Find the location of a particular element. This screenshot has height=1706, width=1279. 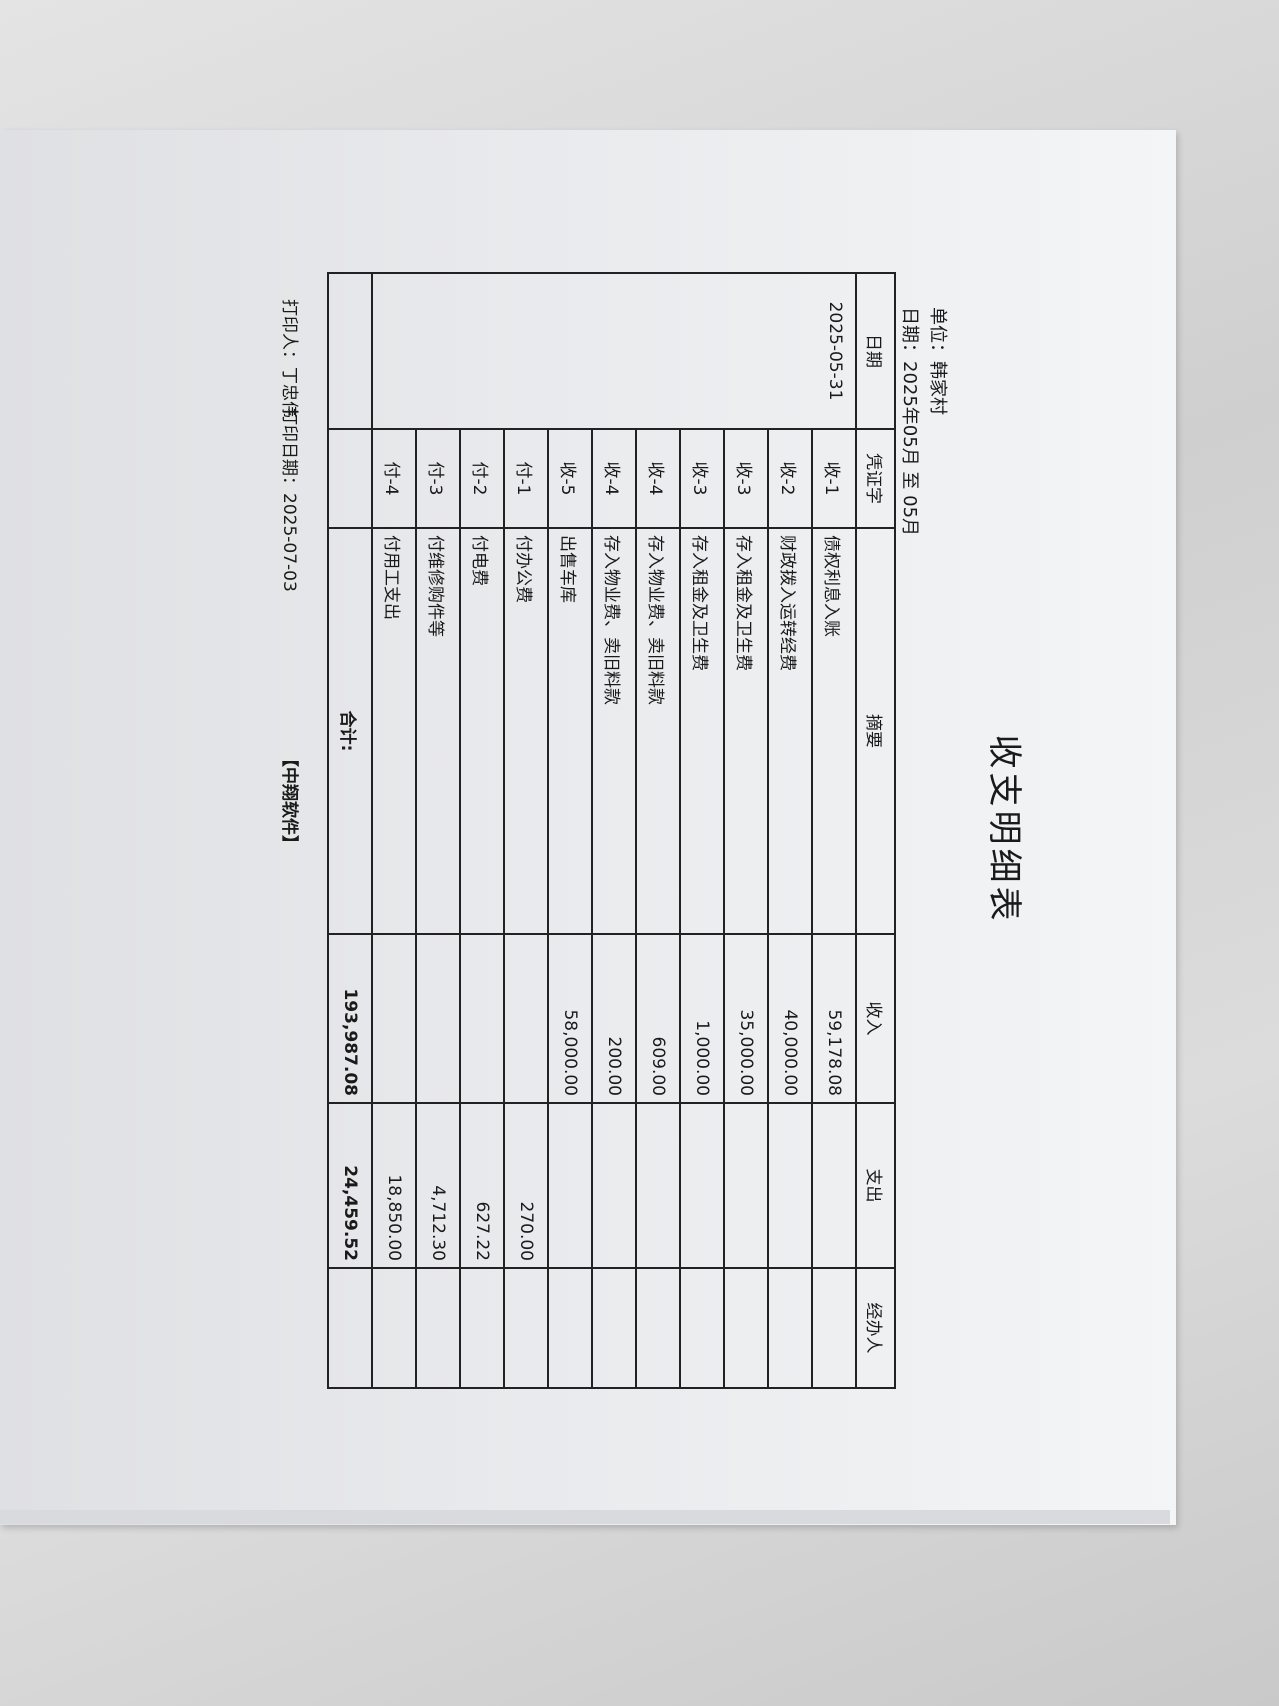

table-row: 付-4 付用工支出 18,850.00 is located at coordinates (394, 830).